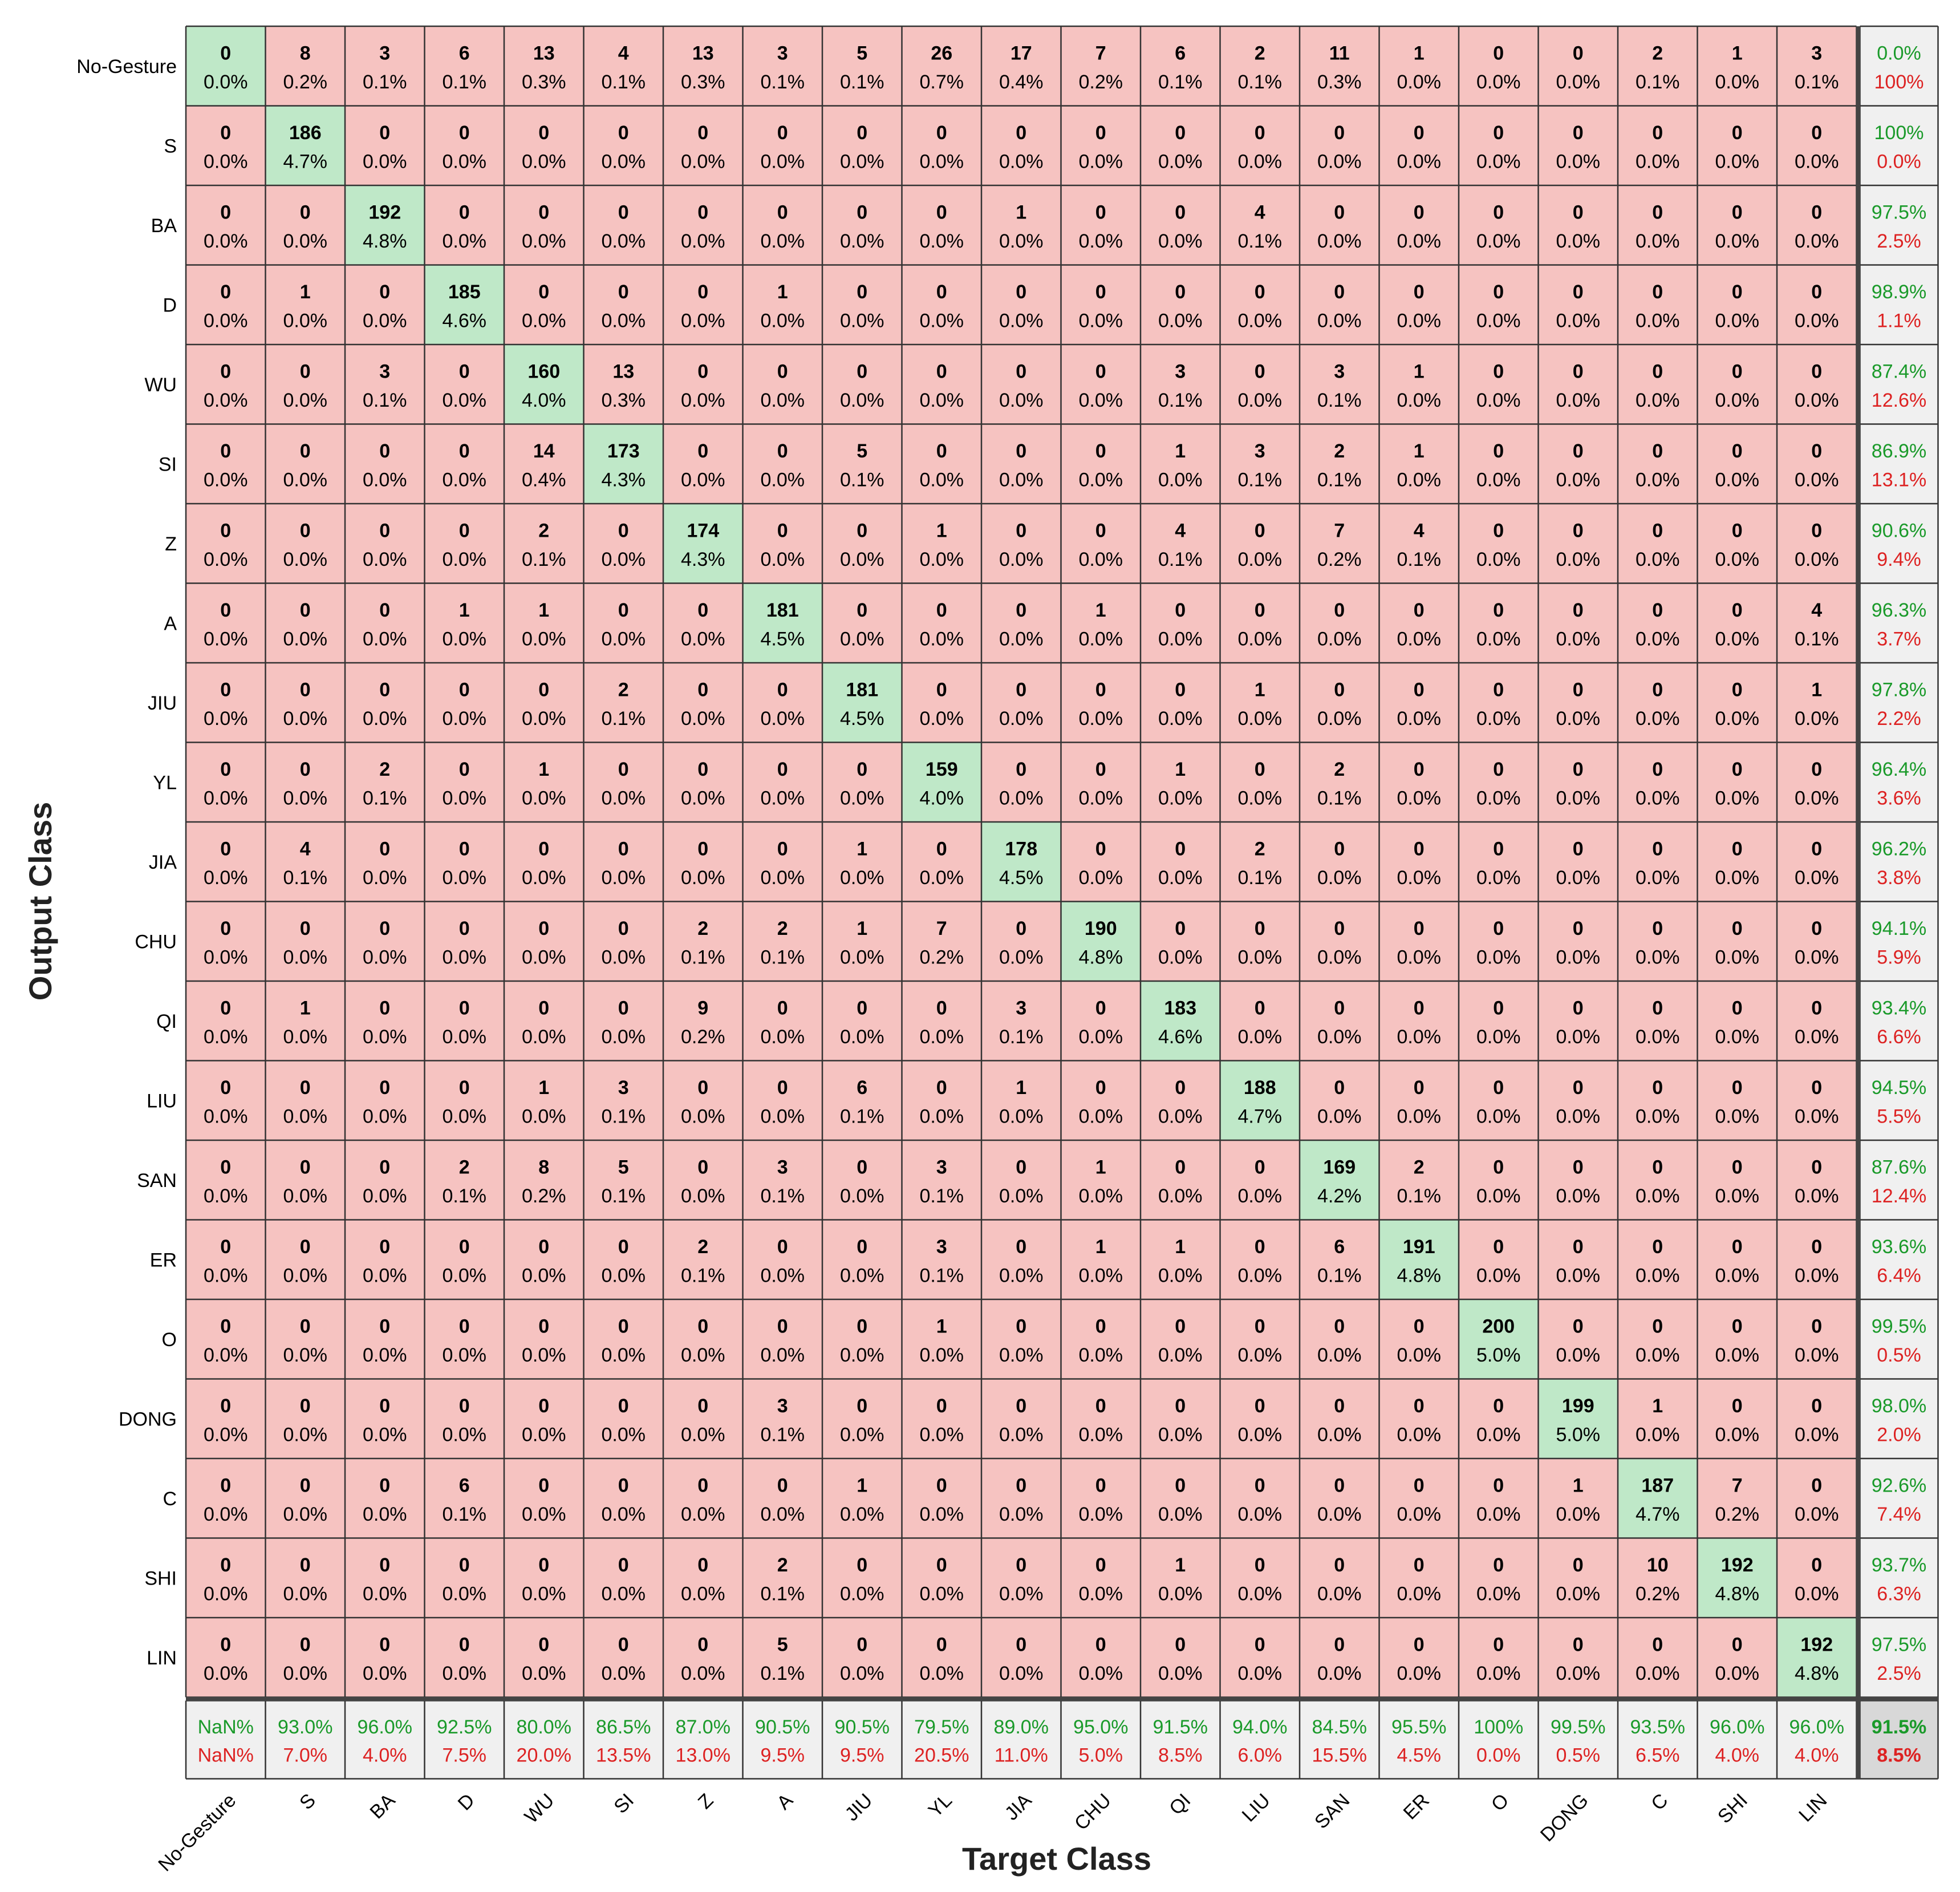  I want to click on column-correct-rate: 96.0%, so click(1737, 1727).